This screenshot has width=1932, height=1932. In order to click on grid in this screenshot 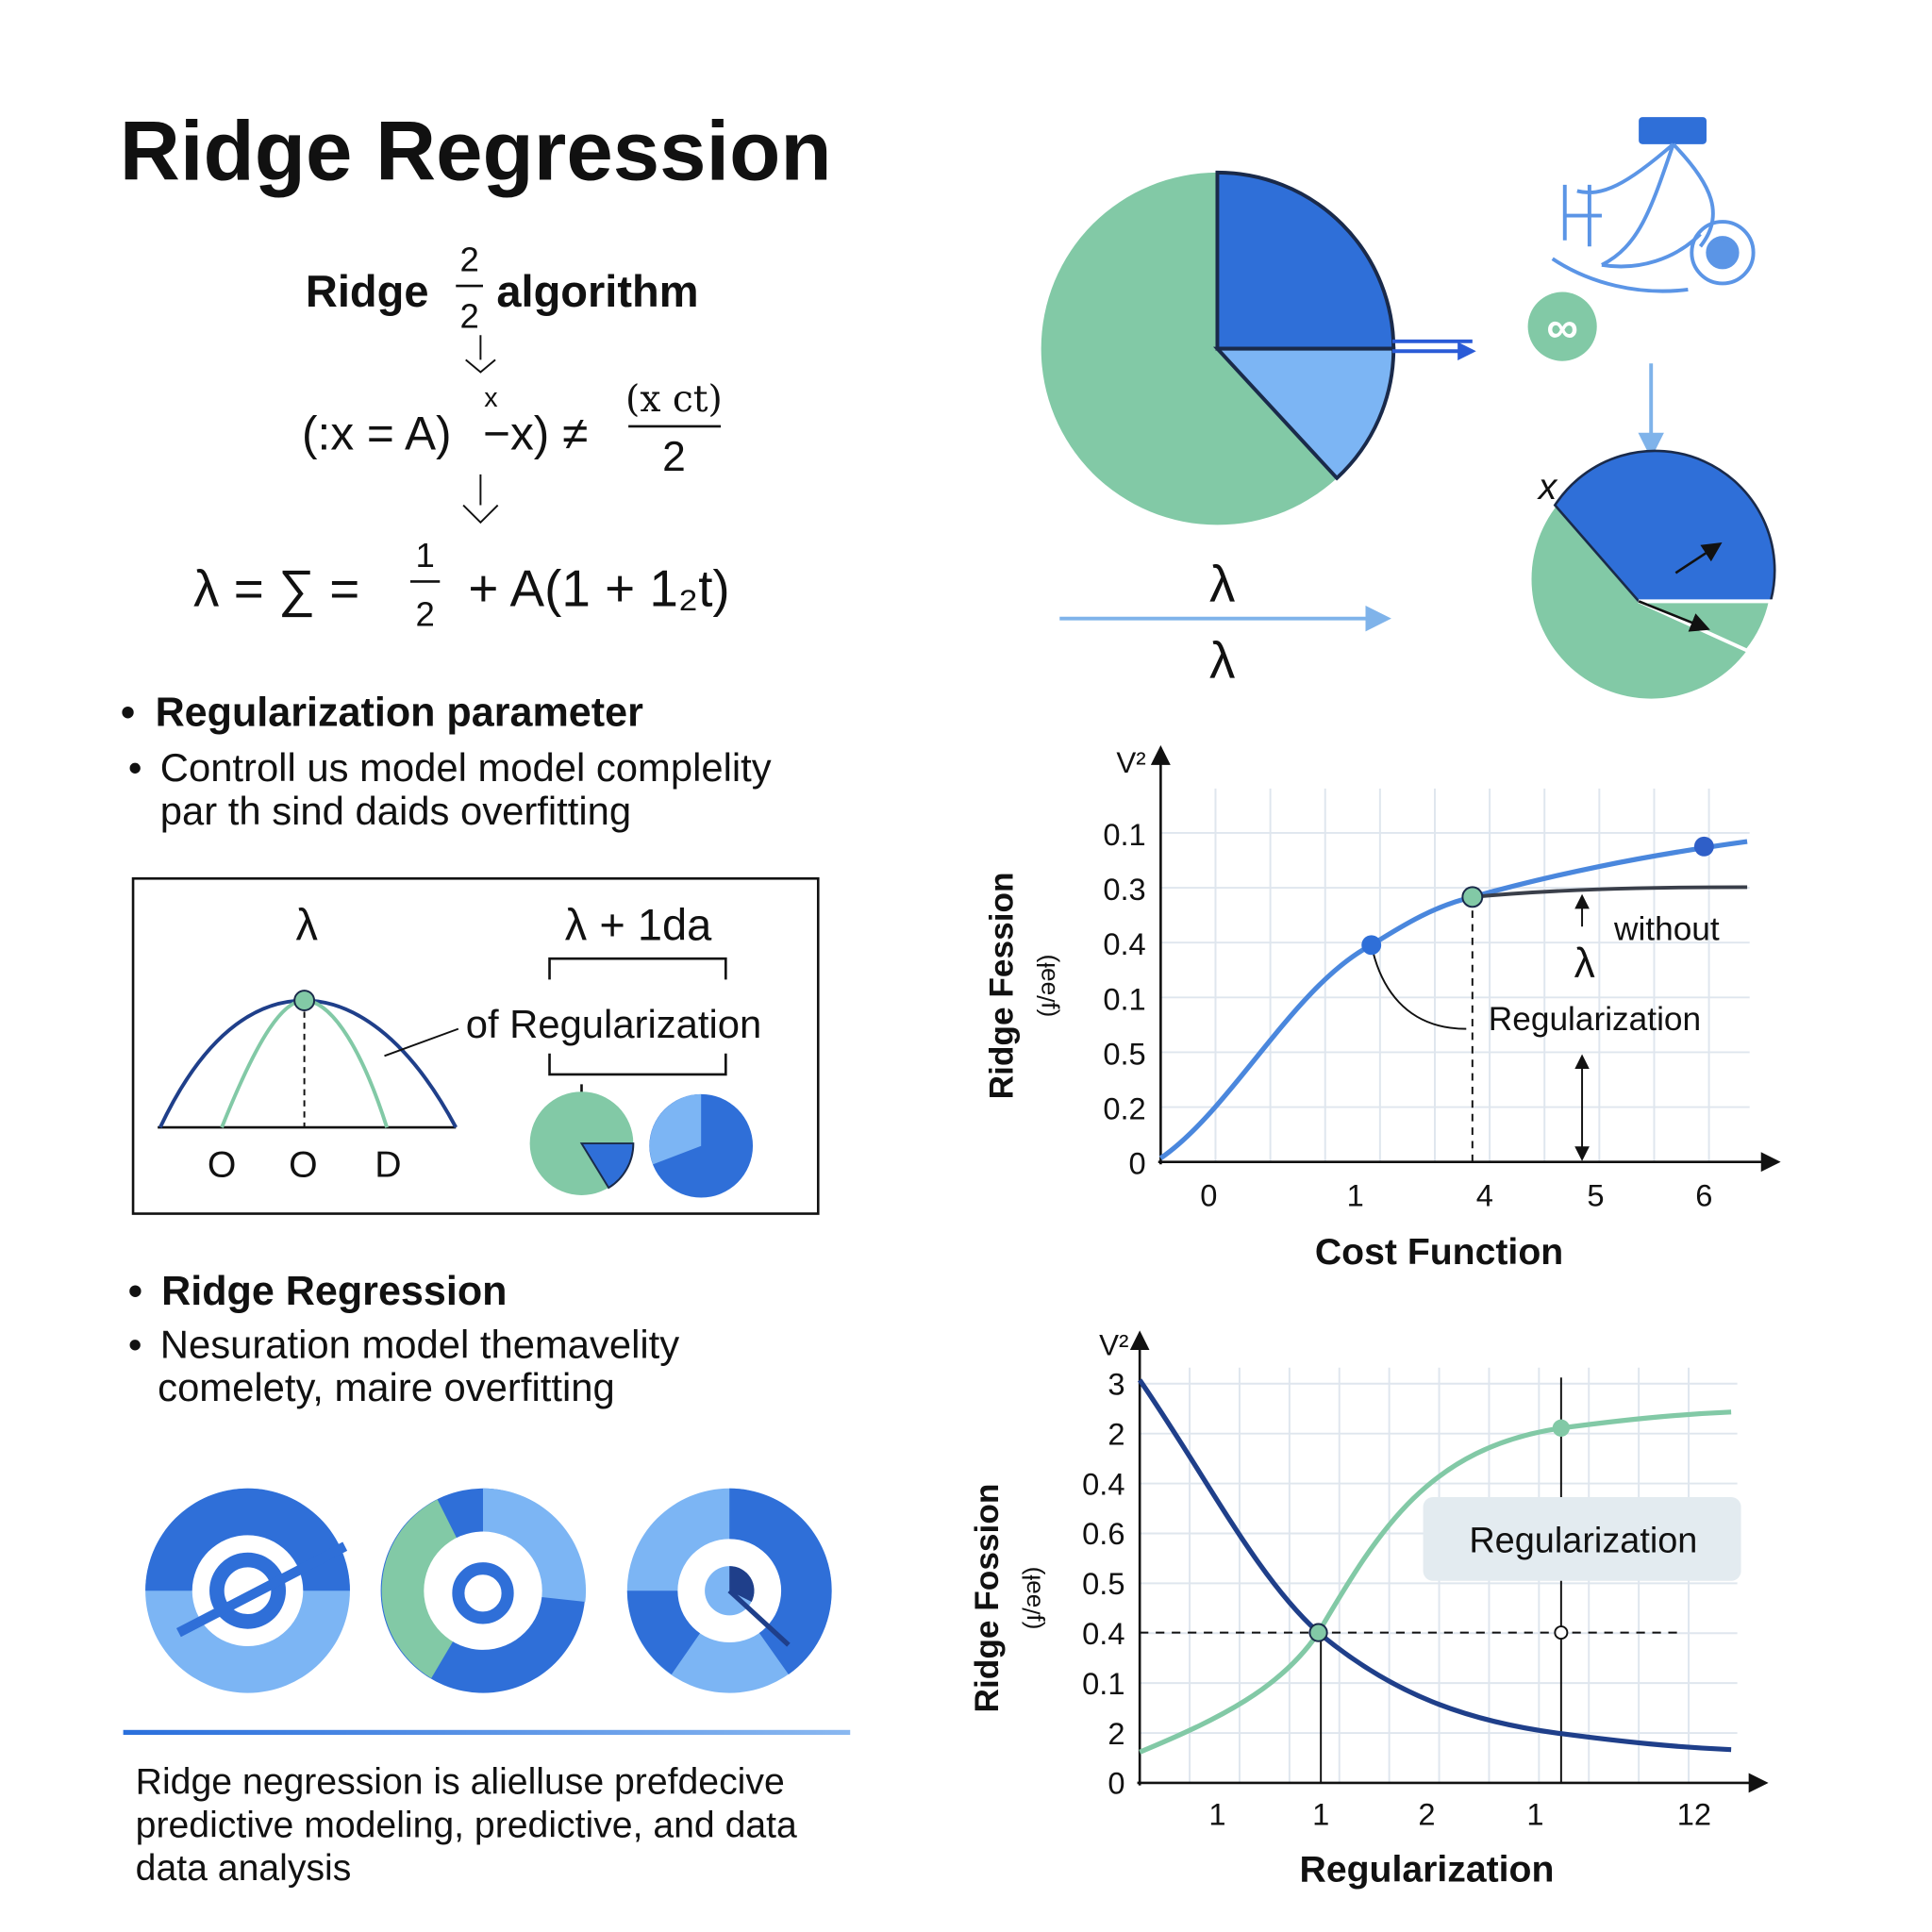, I will do `click(1454, 976)`.